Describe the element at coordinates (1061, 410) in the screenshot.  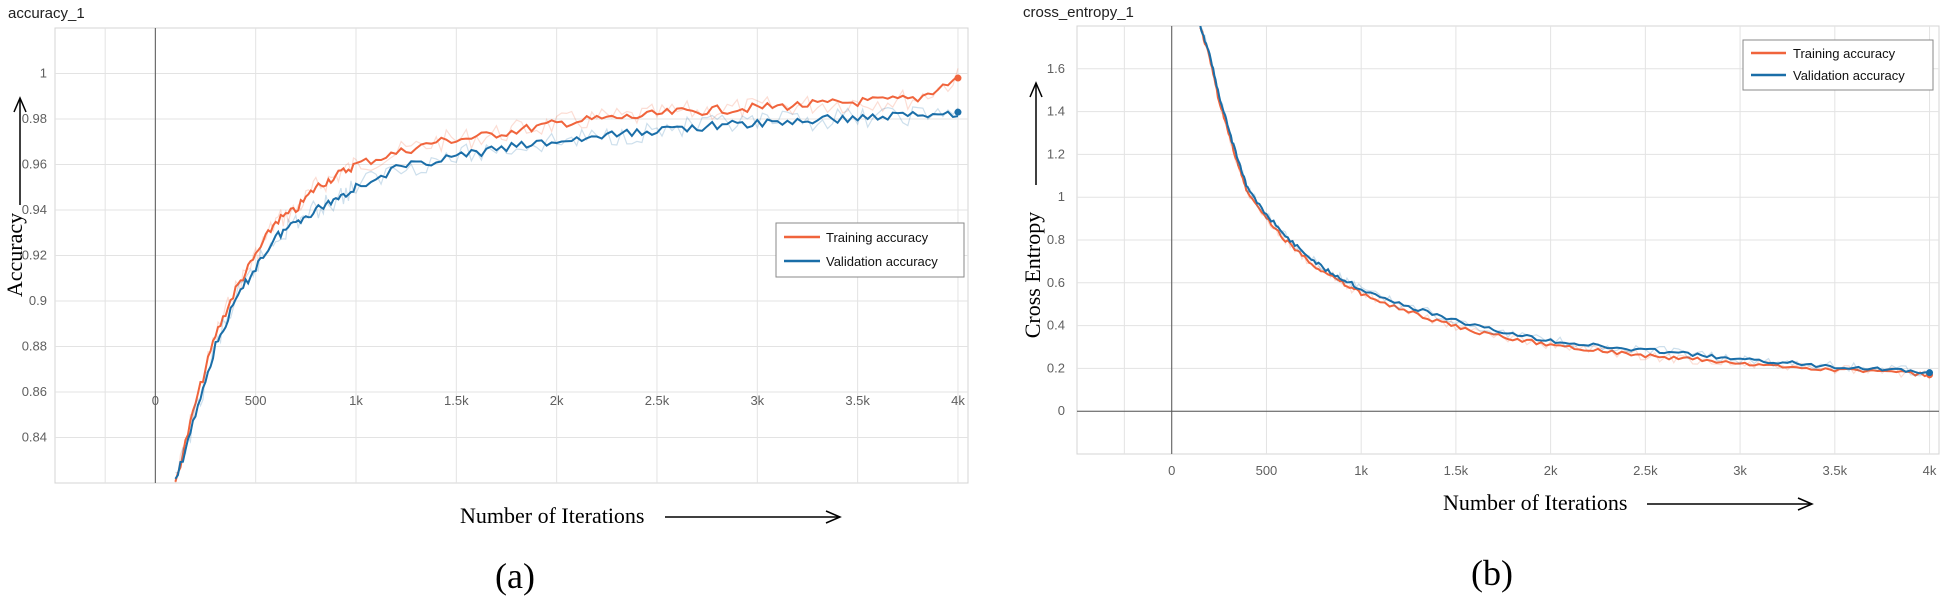
I see `y-tick-label: 0` at that location.